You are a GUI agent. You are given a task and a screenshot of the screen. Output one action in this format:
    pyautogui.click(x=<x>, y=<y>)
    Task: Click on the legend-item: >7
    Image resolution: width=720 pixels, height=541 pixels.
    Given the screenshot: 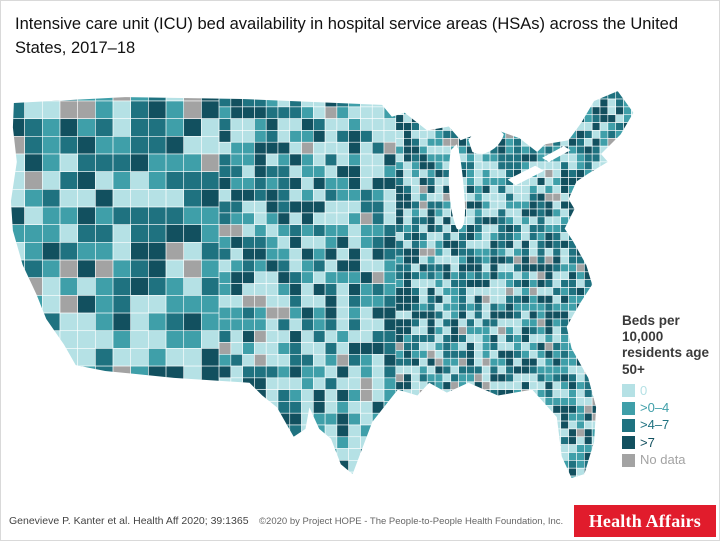 What is the action you would take?
    pyautogui.click(x=670, y=442)
    